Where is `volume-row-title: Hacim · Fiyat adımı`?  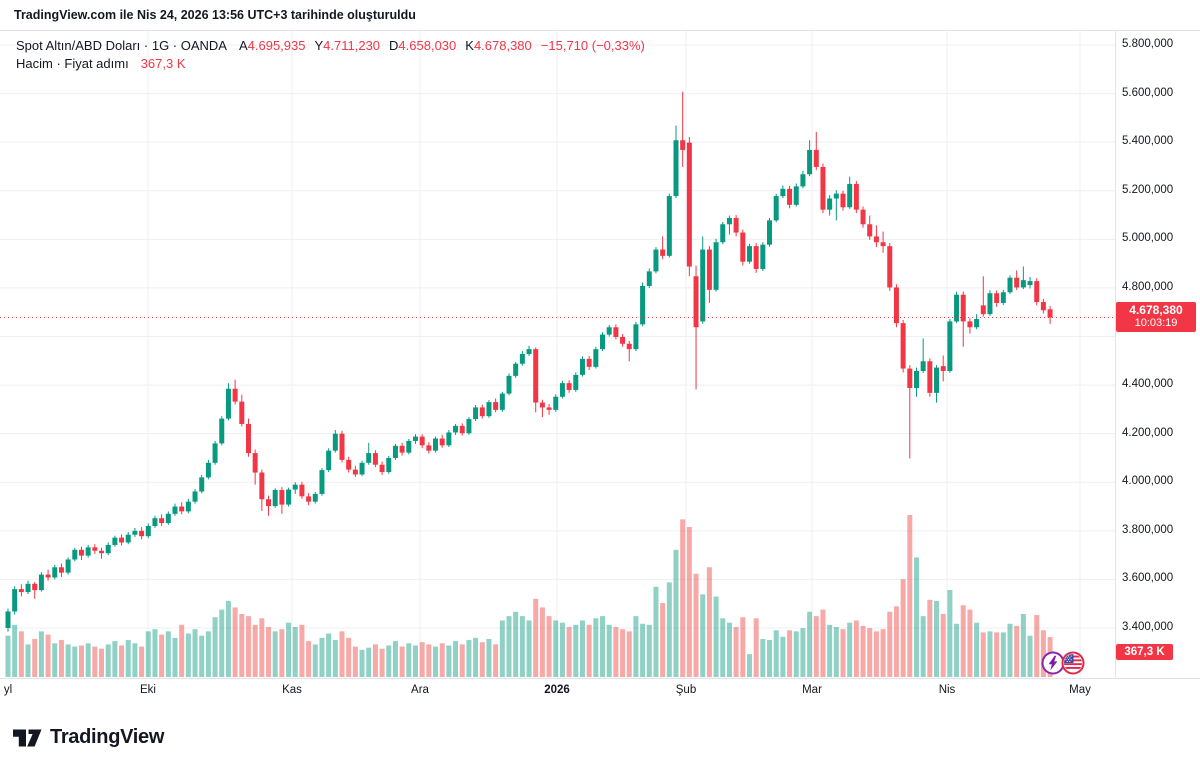
volume-row-title: Hacim · Fiyat adımı is located at coordinates (72, 63).